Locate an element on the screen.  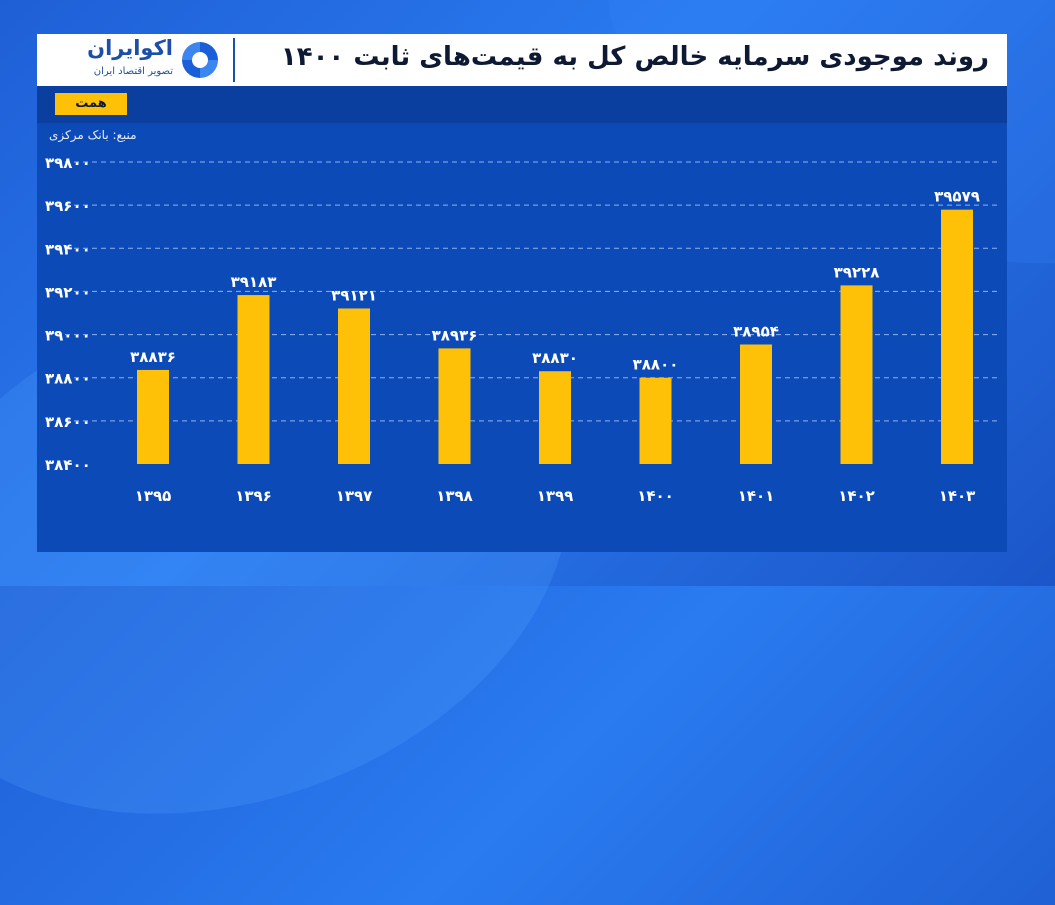
brand-logo: اکوایران تصویر اقتصاد ایران is located at coordinates (135, 60).